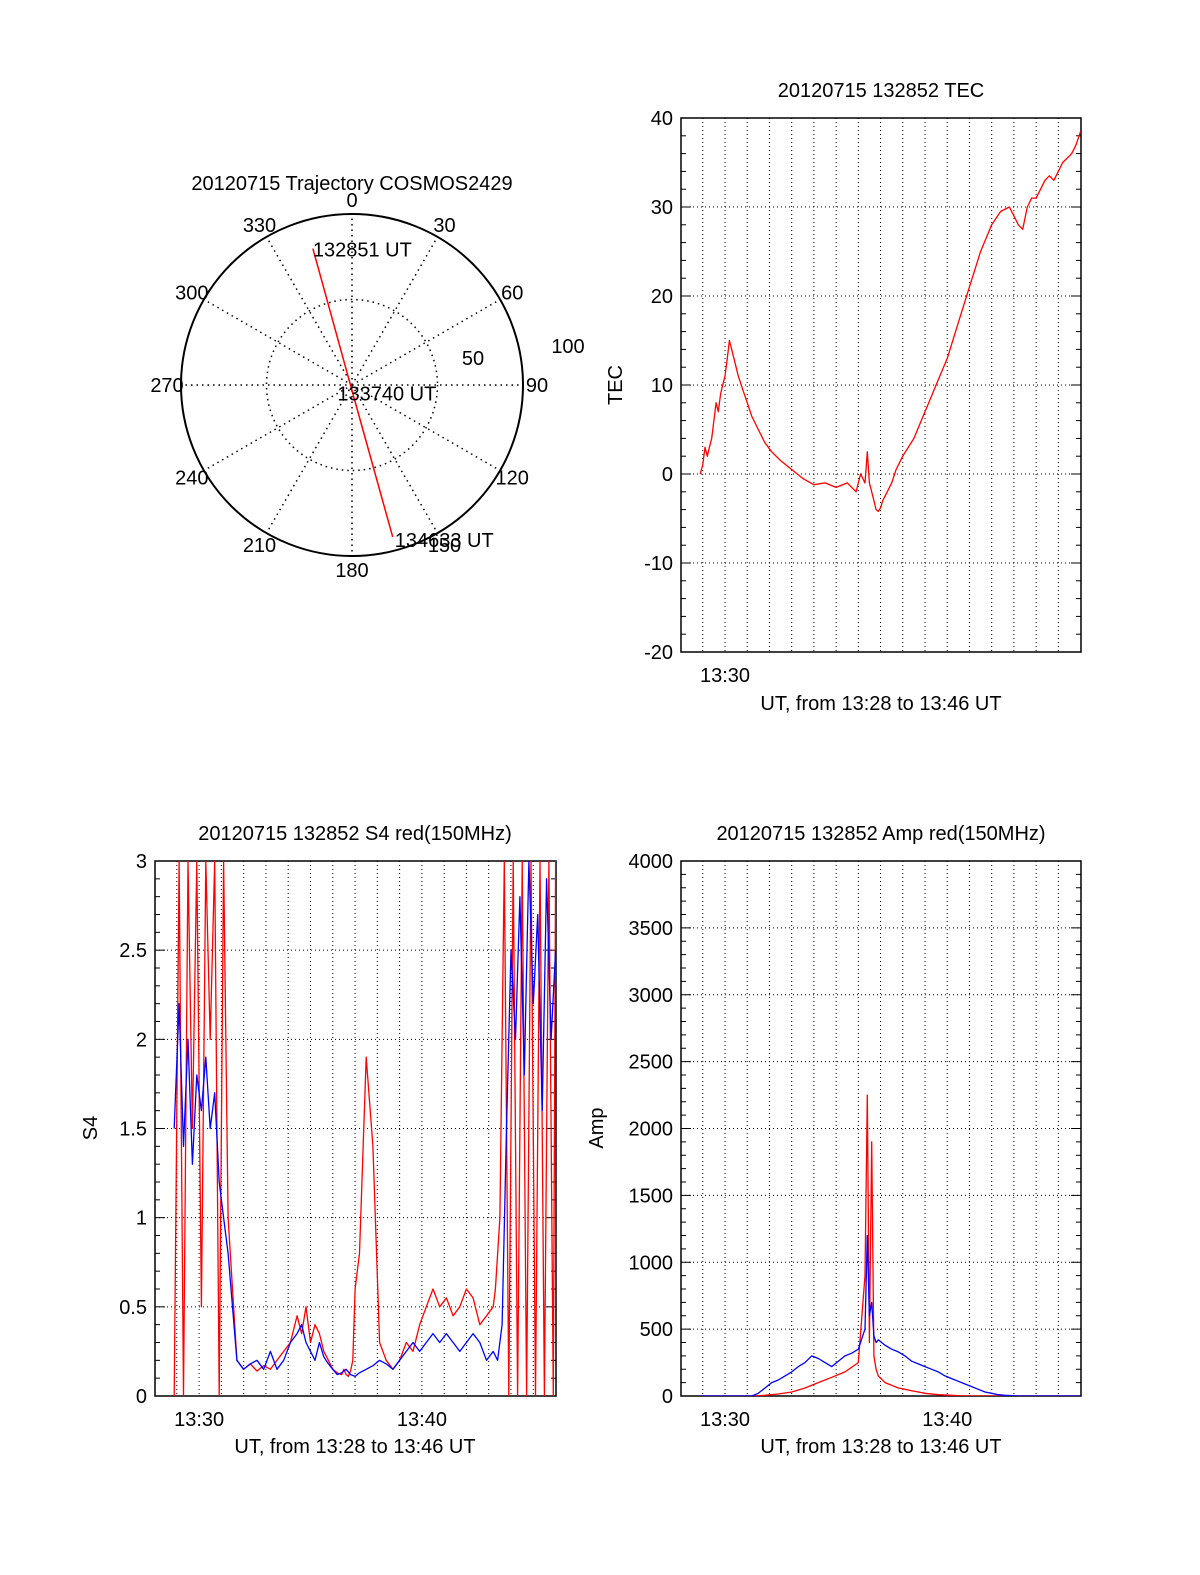  What do you see at coordinates (351, 184) in the screenshot?
I see `trajectory-title: 20120715 Trajectory COSMOS2429` at bounding box center [351, 184].